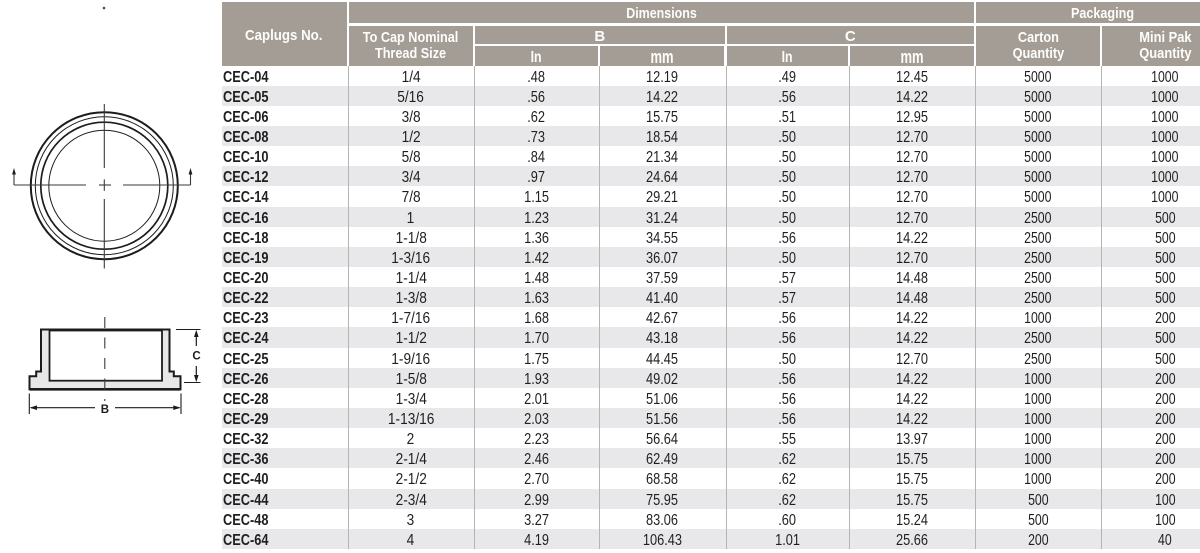  What do you see at coordinates (196, 357) in the screenshot?
I see `svg-text: C` at bounding box center [196, 357].